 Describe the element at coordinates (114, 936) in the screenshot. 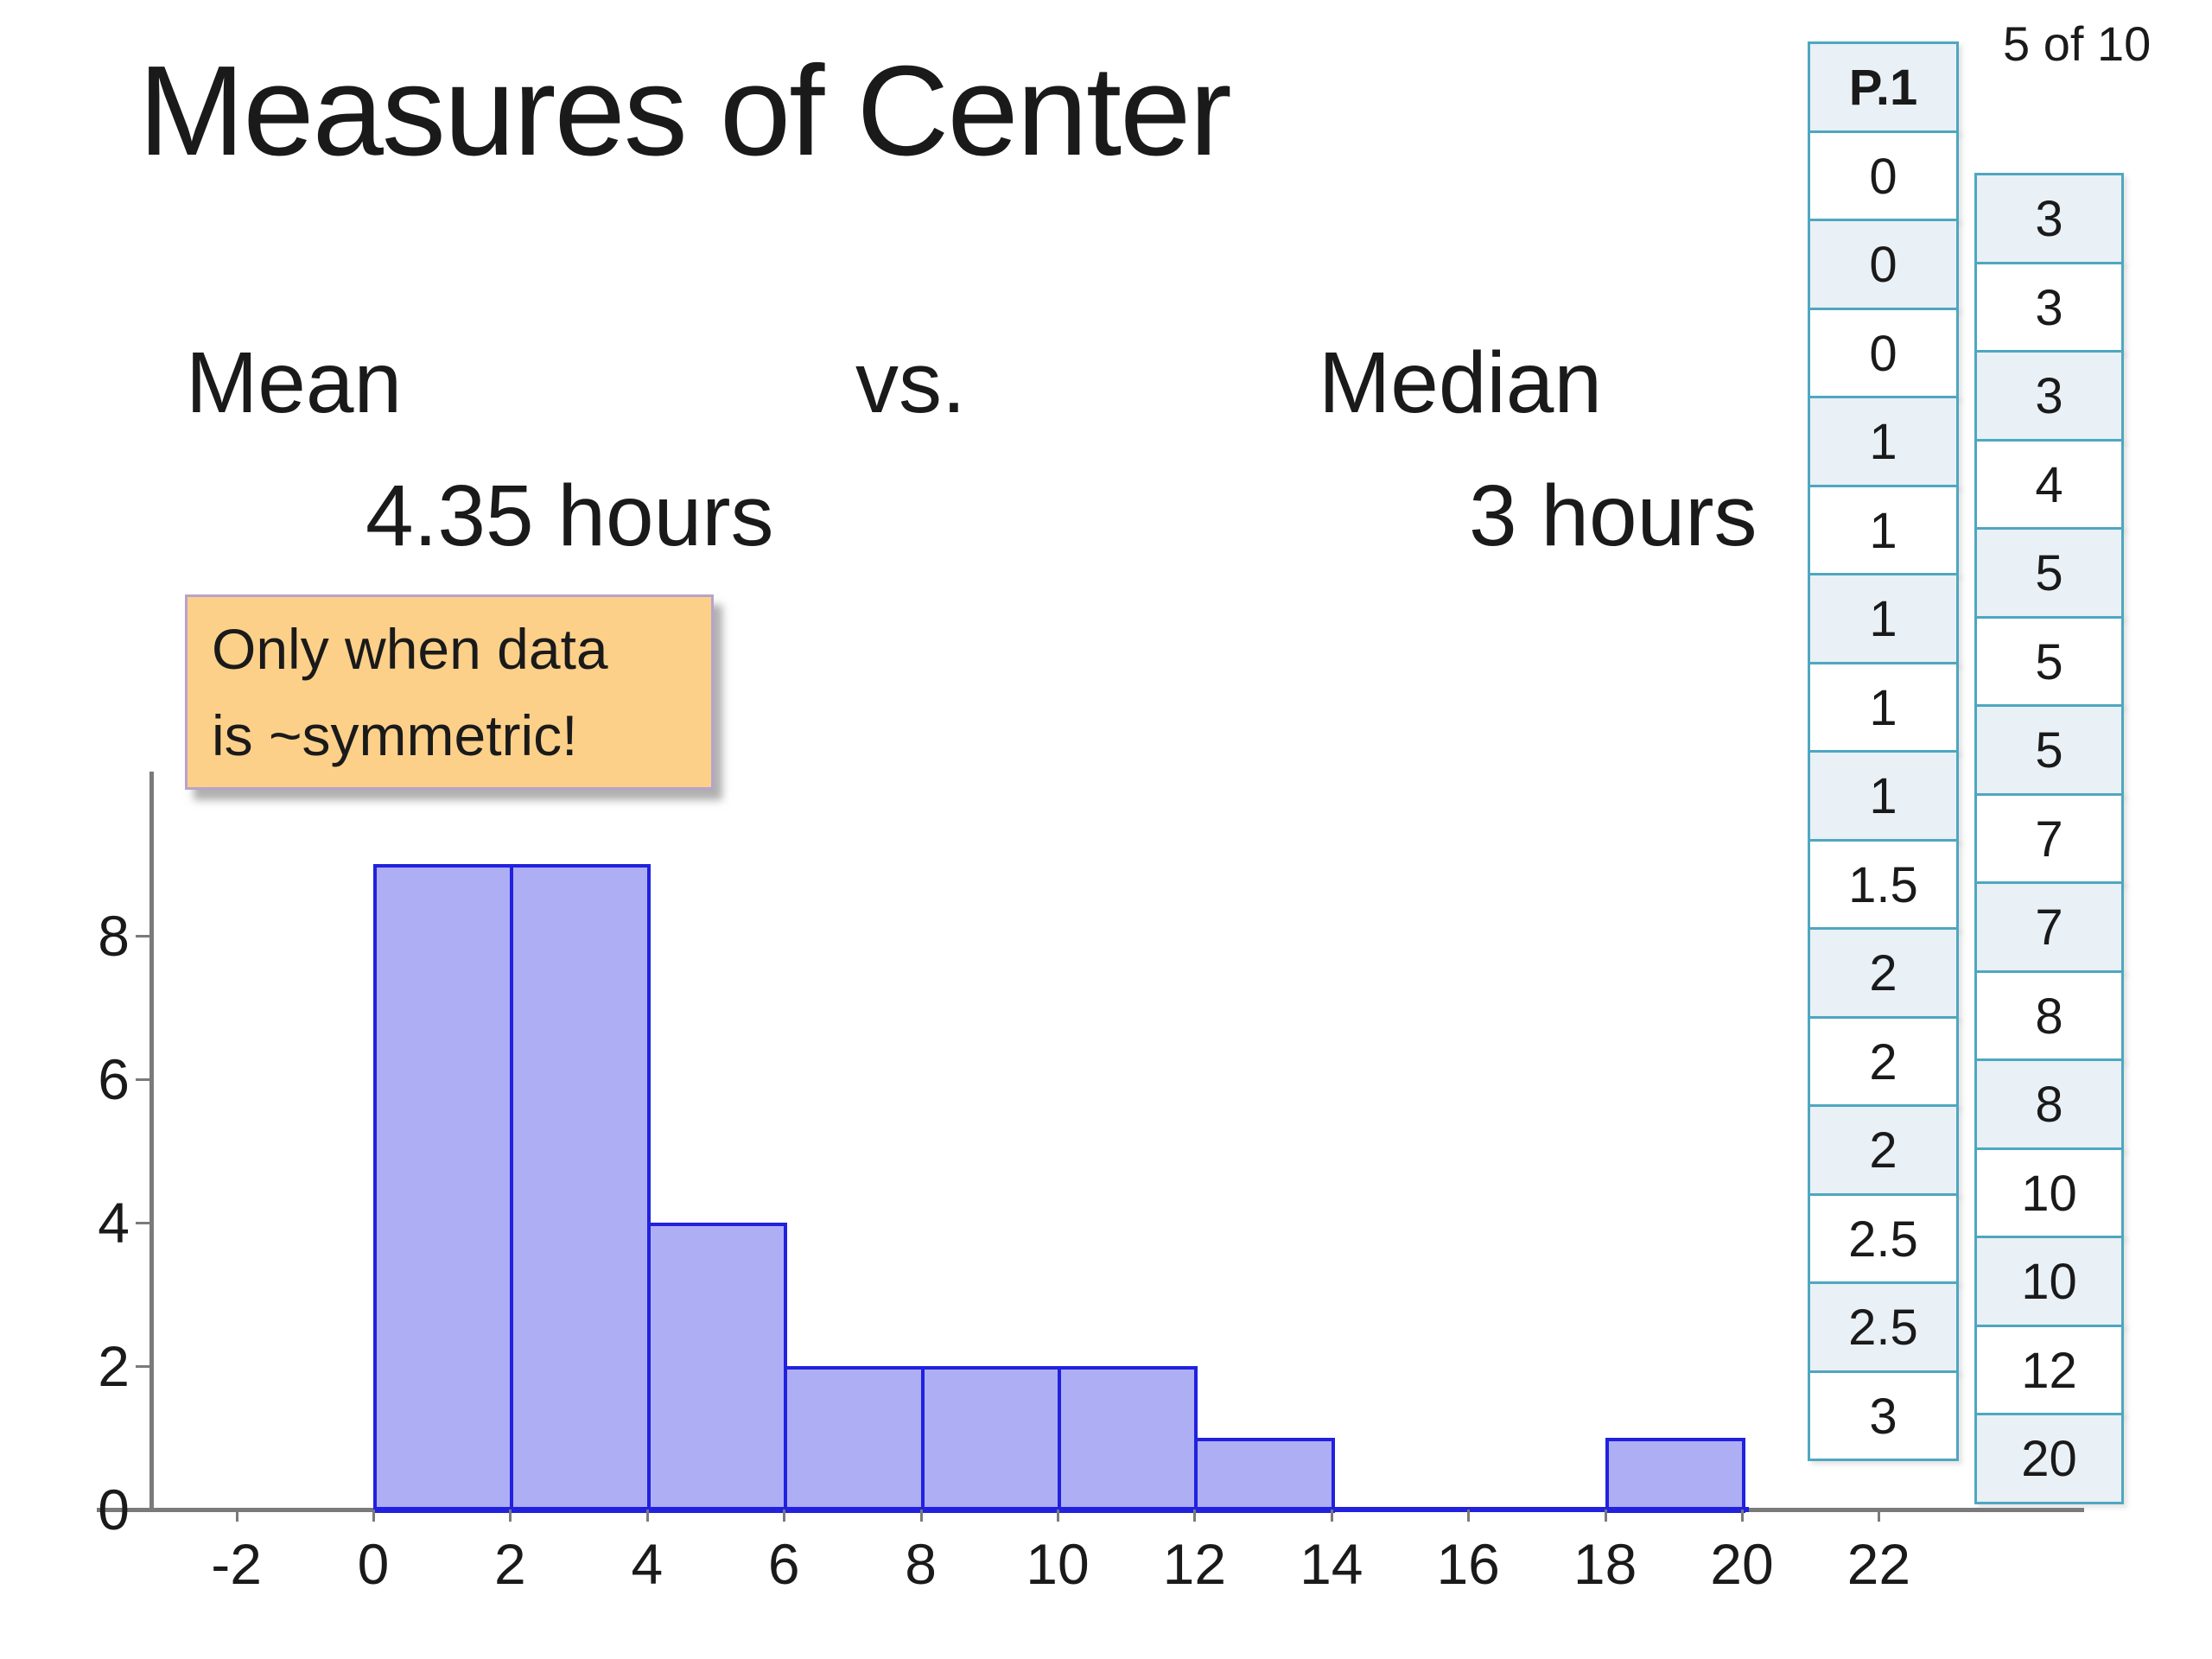

I see `y-tick-label: 8` at that location.